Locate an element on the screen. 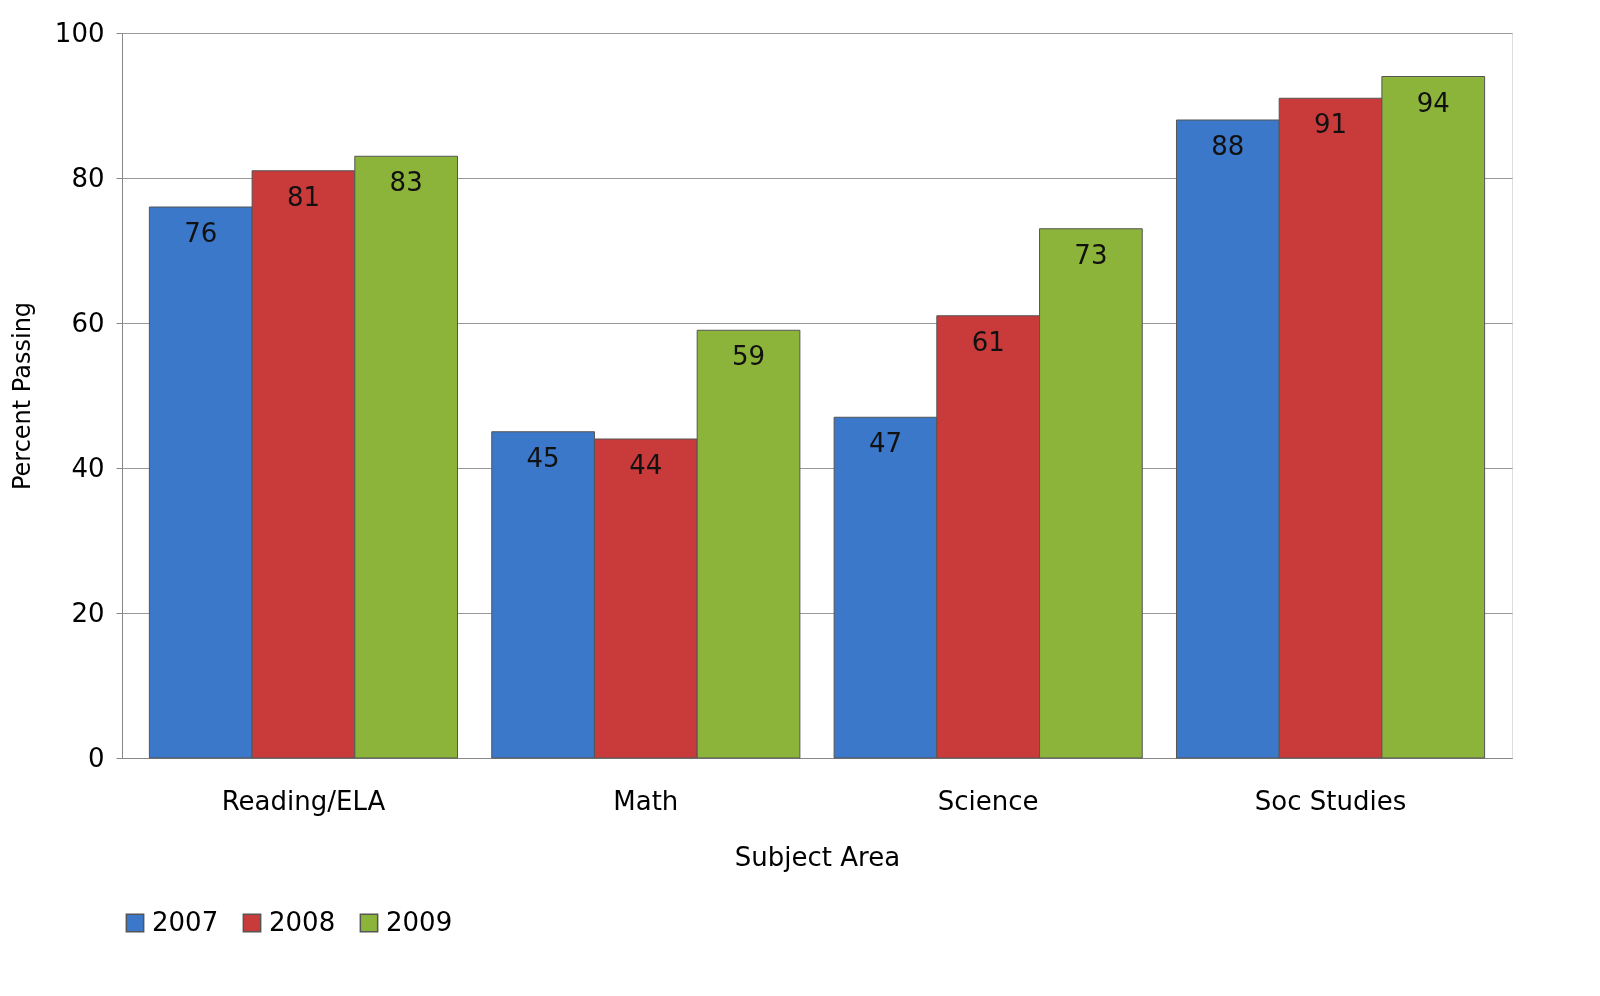 The image size is (1600, 996). x-tick-label: Math is located at coordinates (646, 800).